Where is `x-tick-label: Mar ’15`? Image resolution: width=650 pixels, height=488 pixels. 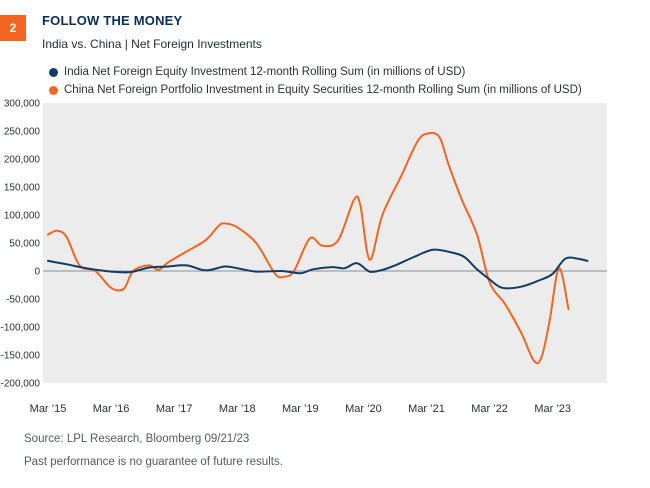
x-tick-label: Mar ’15 is located at coordinates (48, 409).